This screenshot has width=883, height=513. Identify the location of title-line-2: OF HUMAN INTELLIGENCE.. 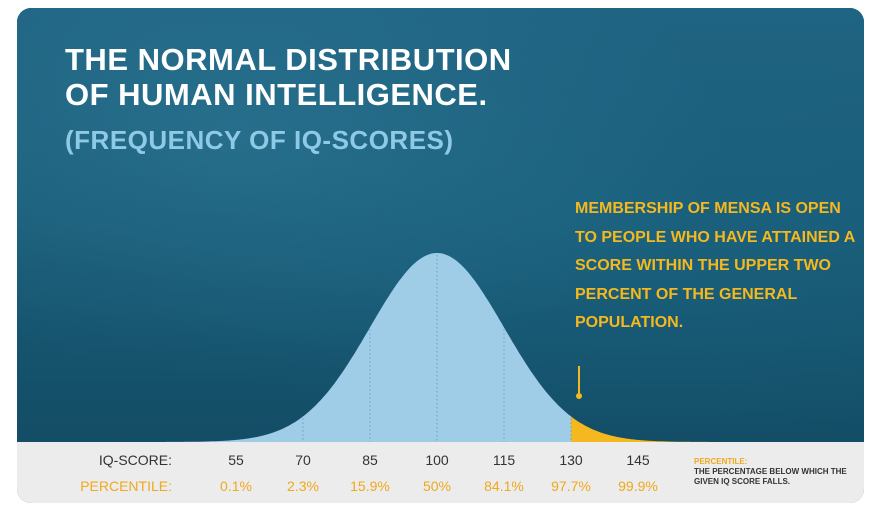
(276, 94).